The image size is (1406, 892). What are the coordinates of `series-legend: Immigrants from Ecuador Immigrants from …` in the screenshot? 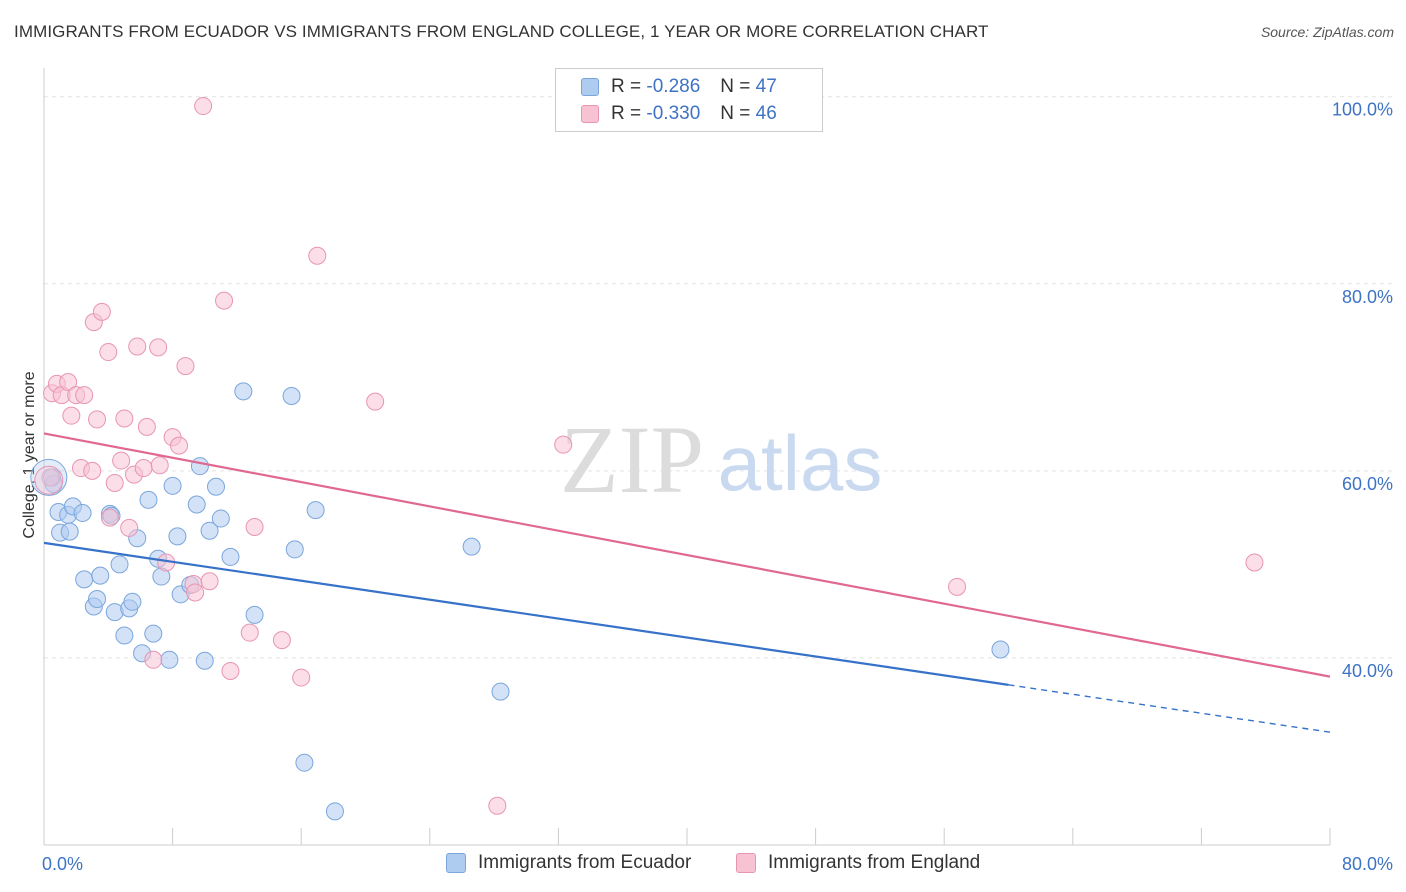 It's located at (703, 865).